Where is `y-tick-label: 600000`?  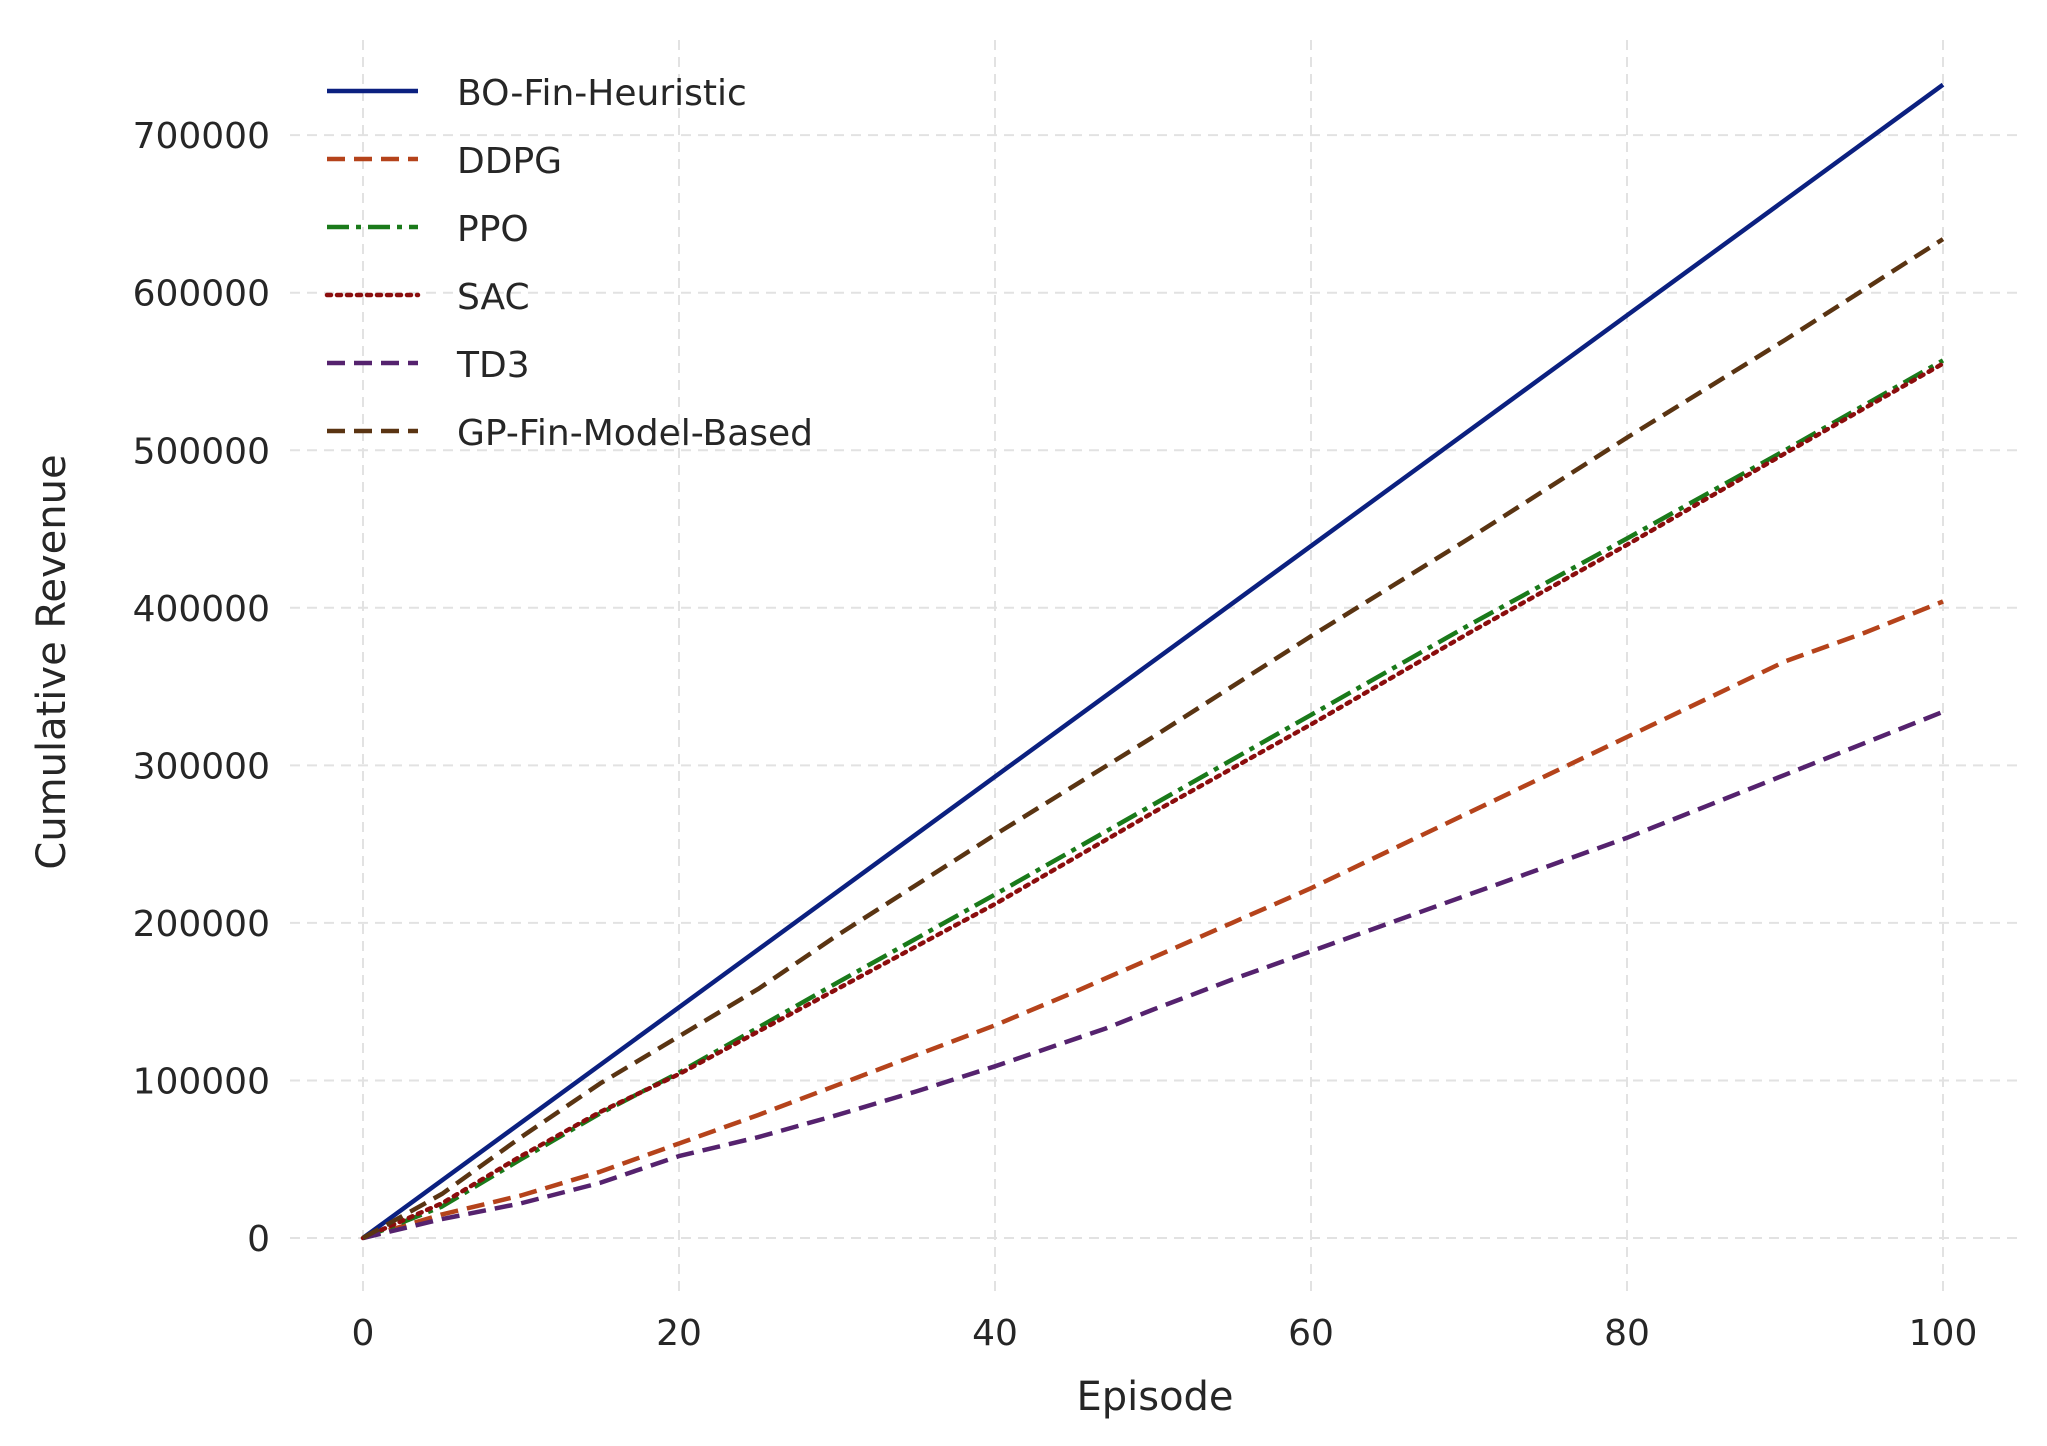
y-tick-label: 600000 is located at coordinates (201, 294).